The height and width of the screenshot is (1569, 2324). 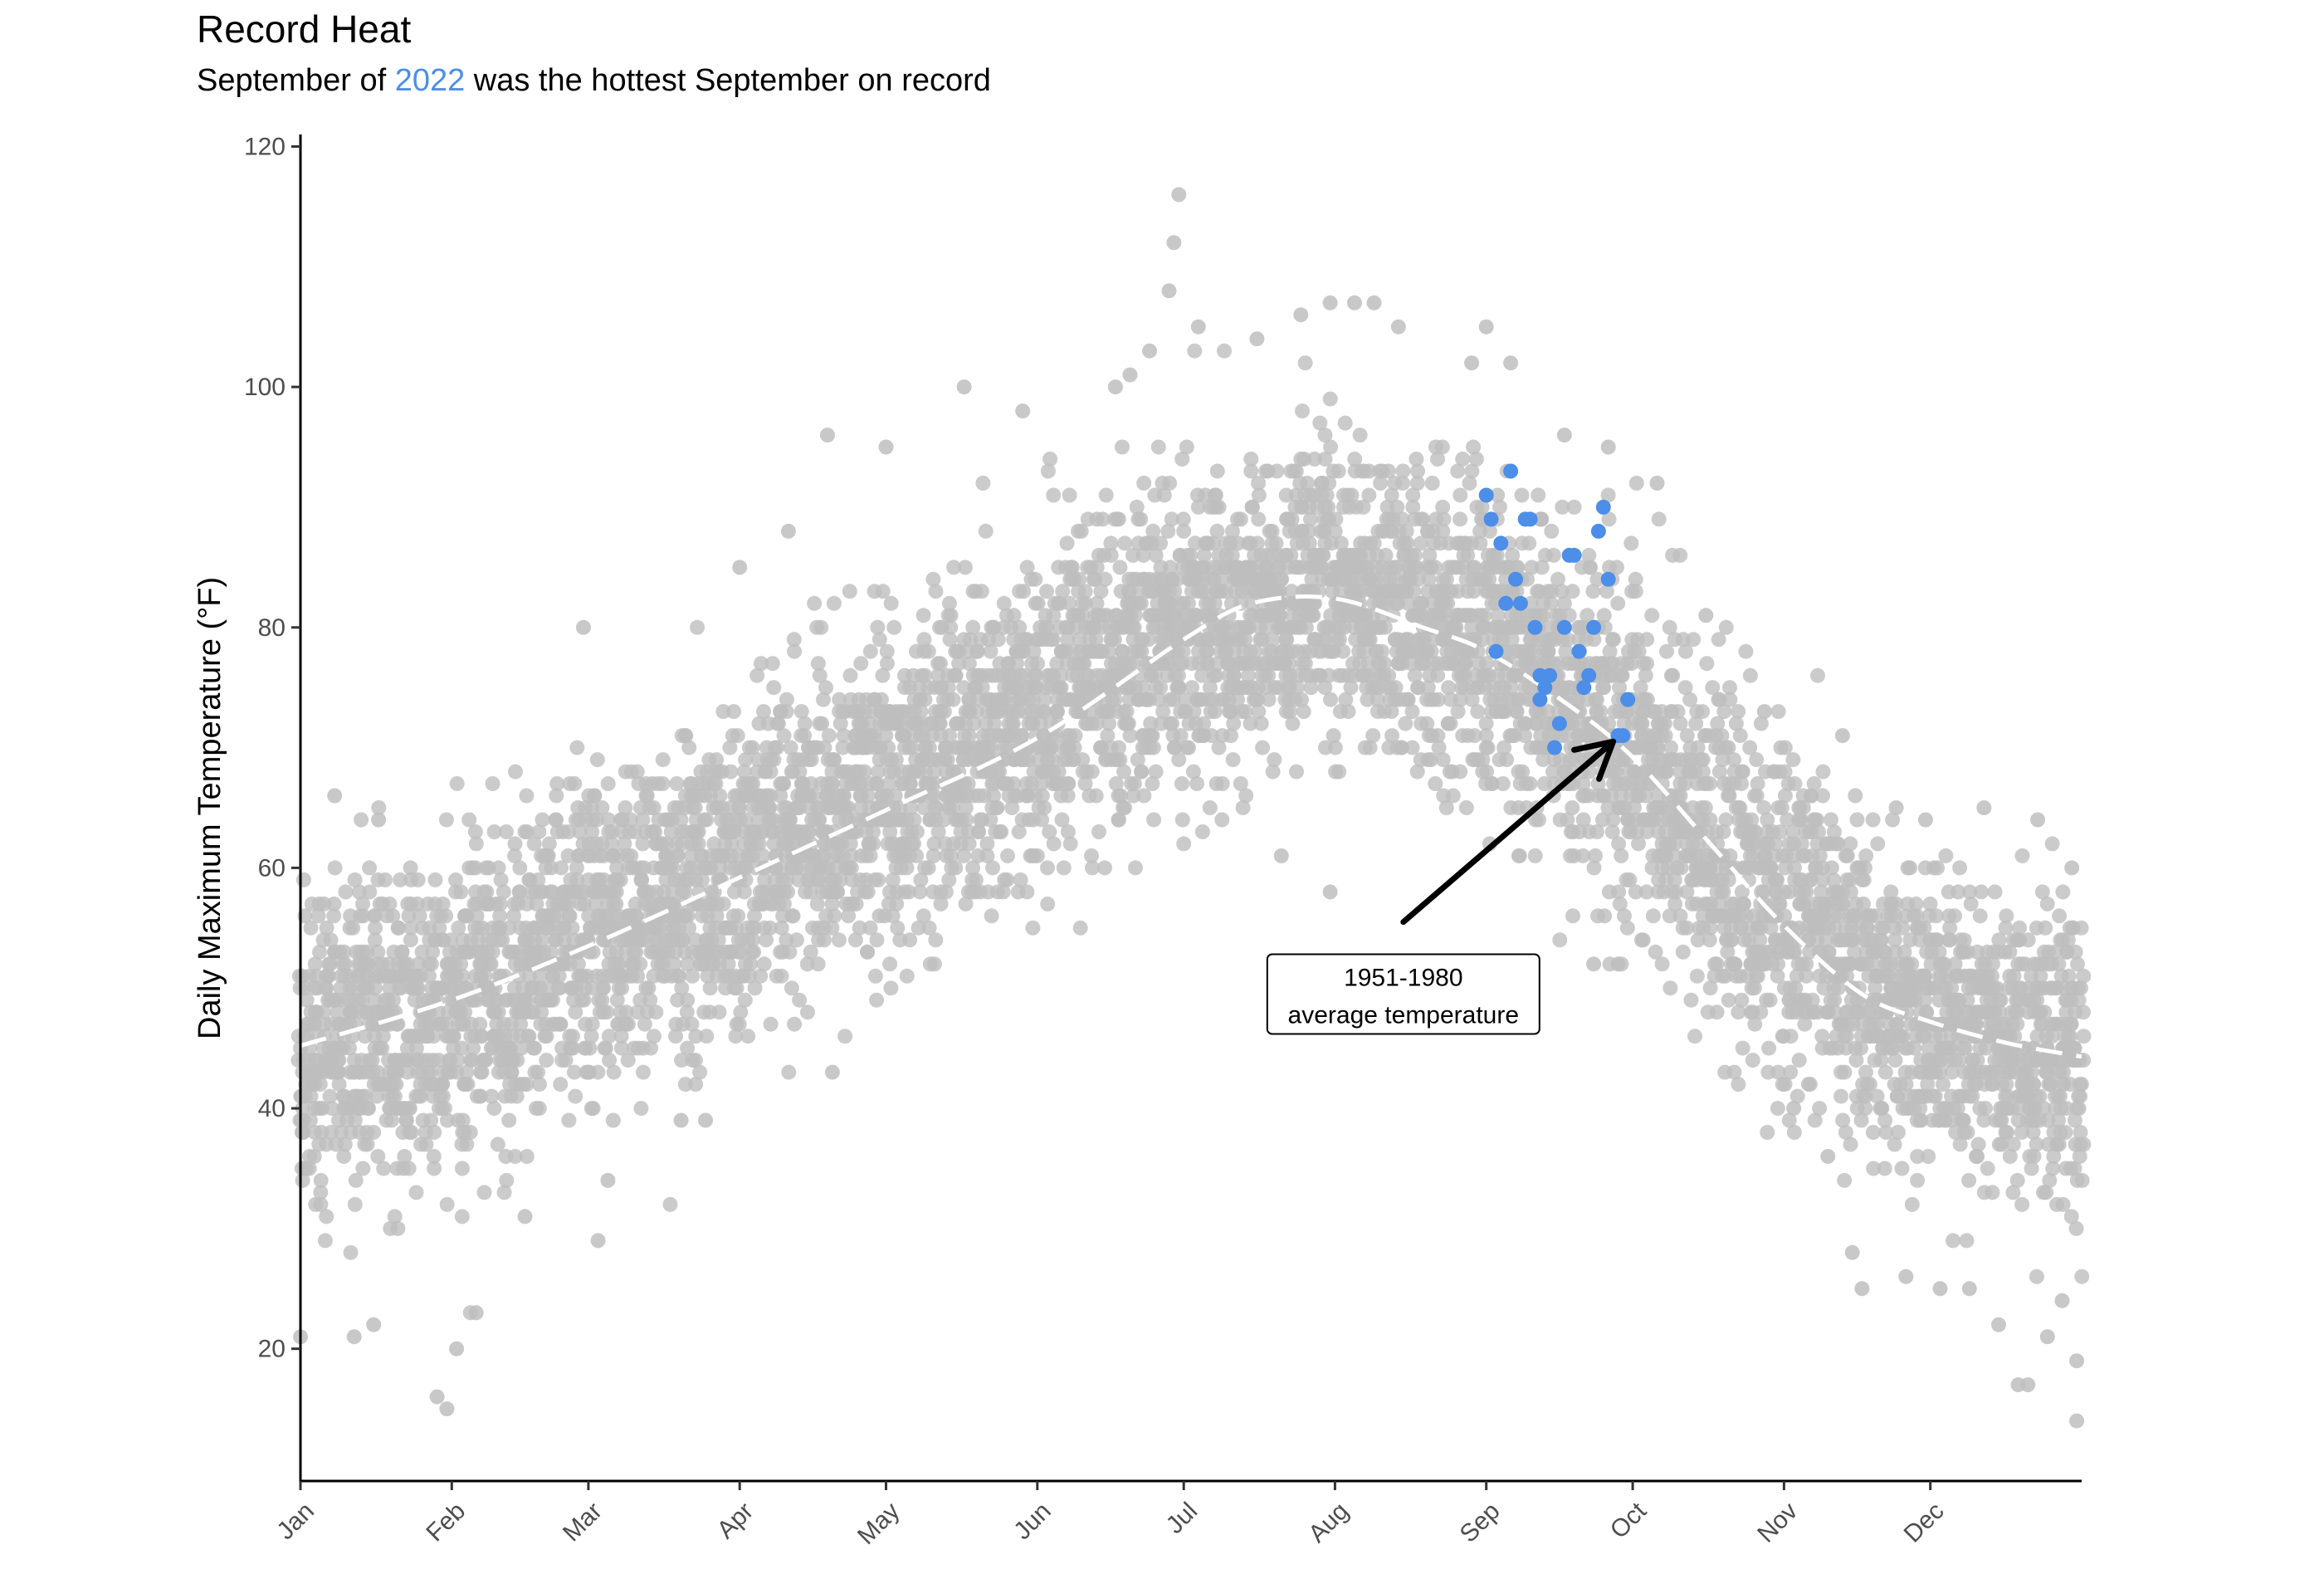 What do you see at coordinates (430, 80) in the screenshot?
I see `subtitle-highlight-year: 2022` at bounding box center [430, 80].